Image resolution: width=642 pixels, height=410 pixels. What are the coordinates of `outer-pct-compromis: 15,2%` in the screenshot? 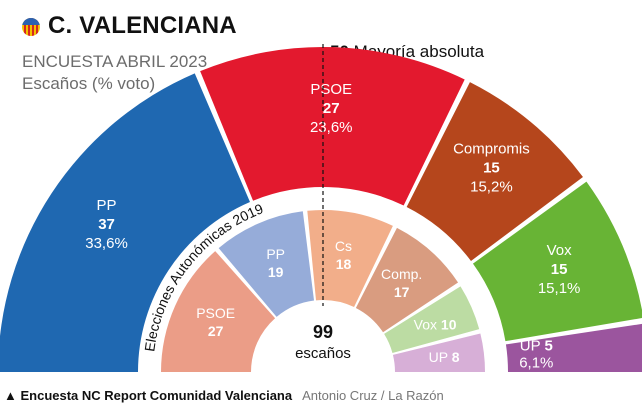 It's located at (491, 186).